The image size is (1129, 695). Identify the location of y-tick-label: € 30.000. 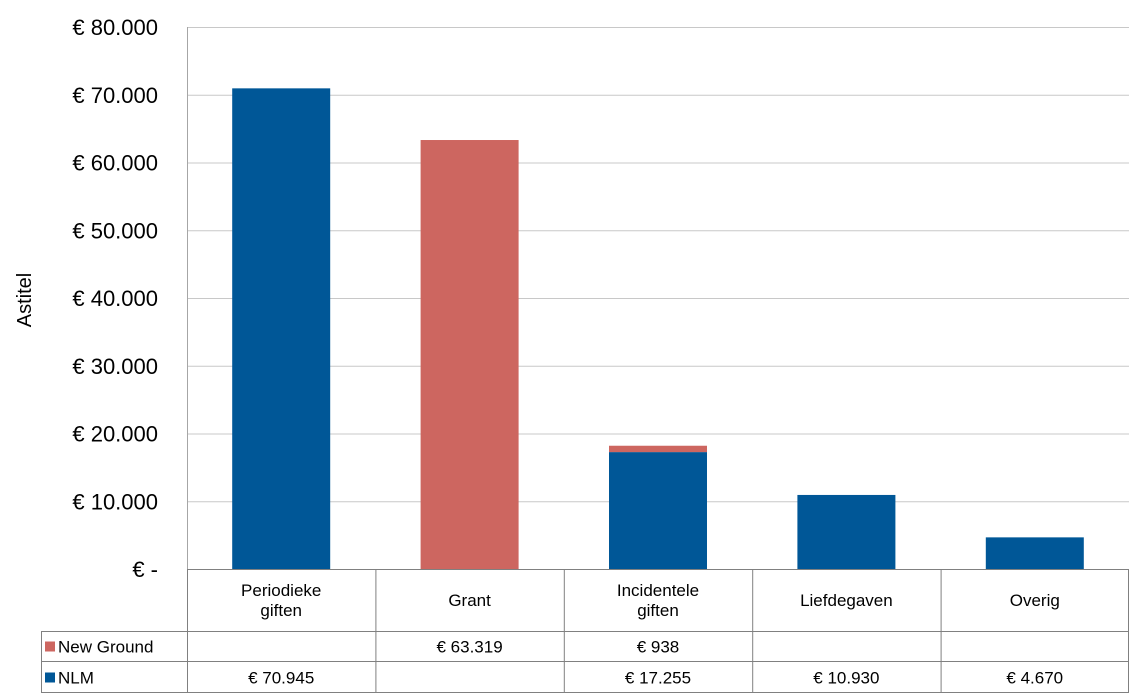
(115, 366).